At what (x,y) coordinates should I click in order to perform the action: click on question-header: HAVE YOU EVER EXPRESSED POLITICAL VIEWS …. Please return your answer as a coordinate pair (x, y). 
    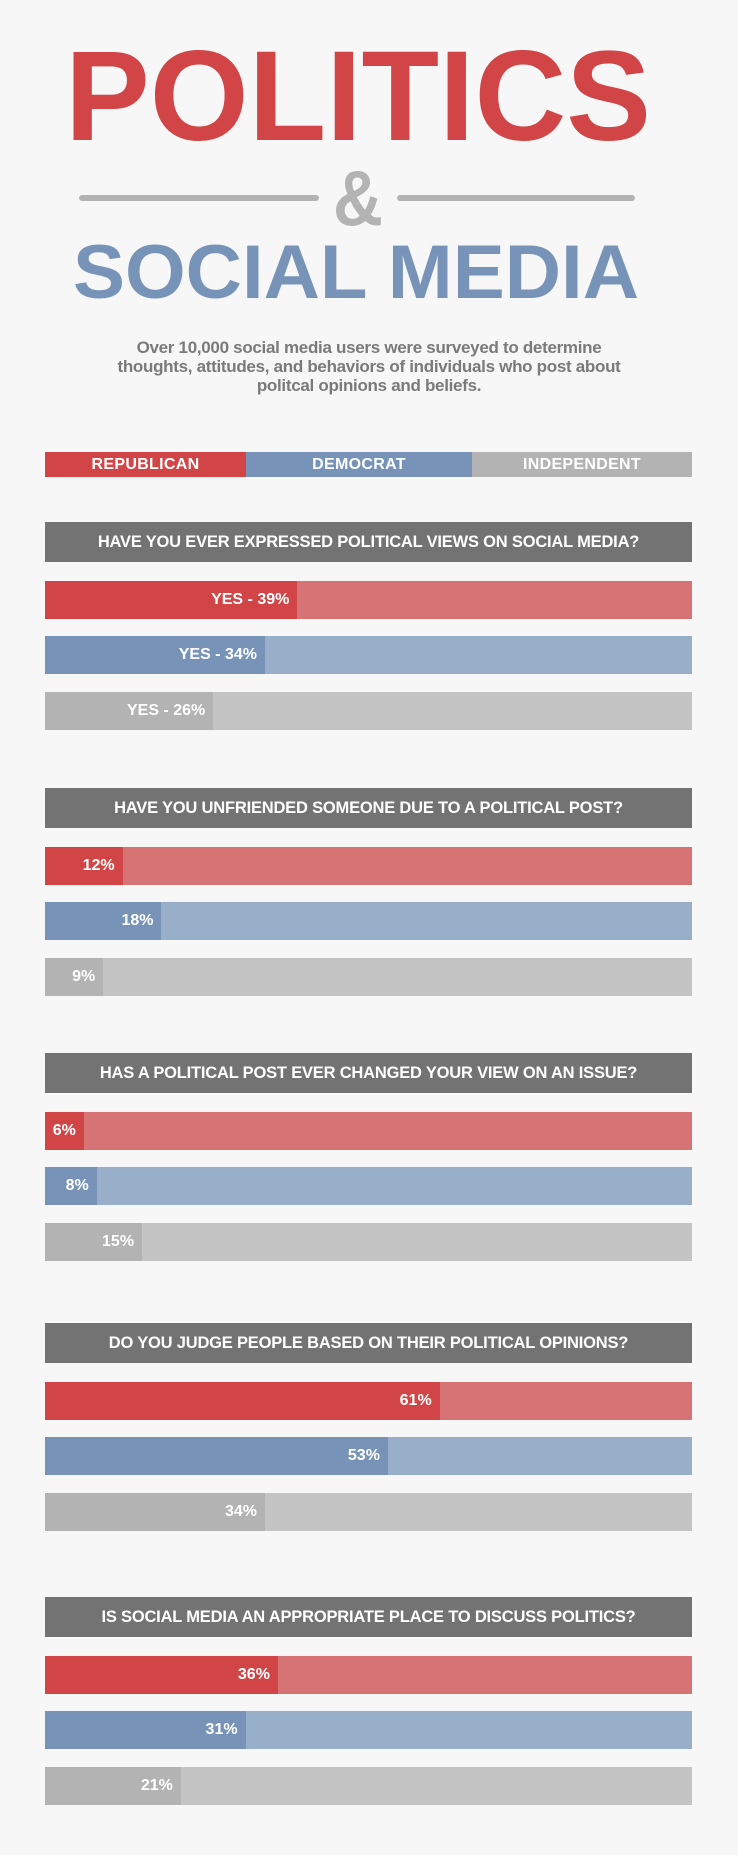
    Looking at the image, I should click on (368, 542).